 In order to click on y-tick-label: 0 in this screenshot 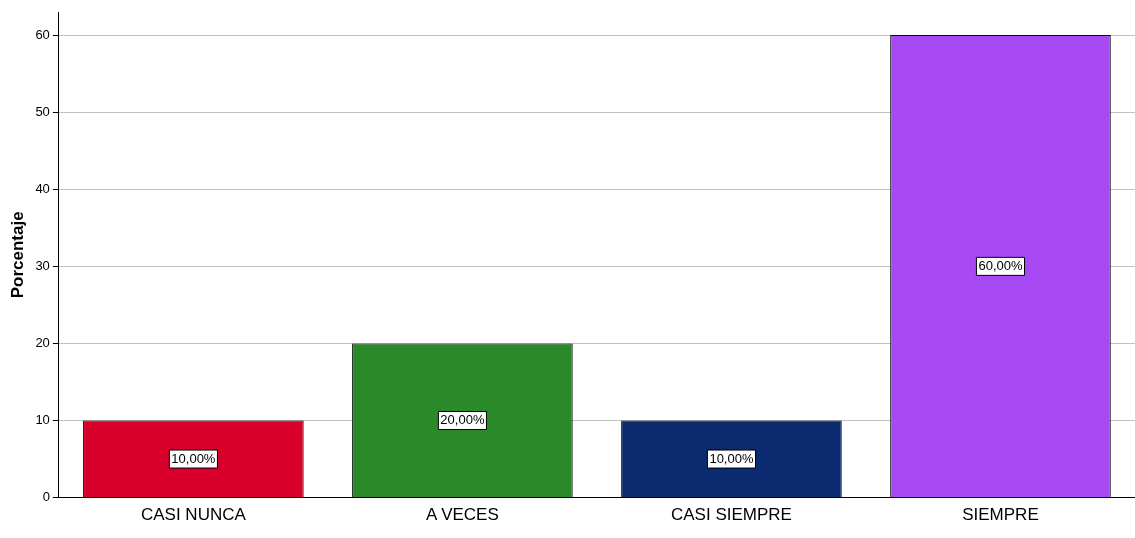, I will do `click(46, 497)`.